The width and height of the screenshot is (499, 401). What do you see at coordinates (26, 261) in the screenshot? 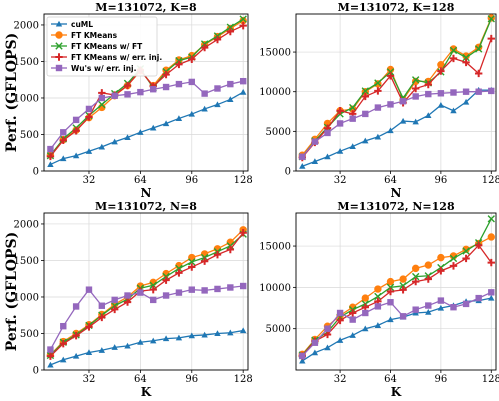
I see `y-tick-label: 1500` at bounding box center [26, 261].